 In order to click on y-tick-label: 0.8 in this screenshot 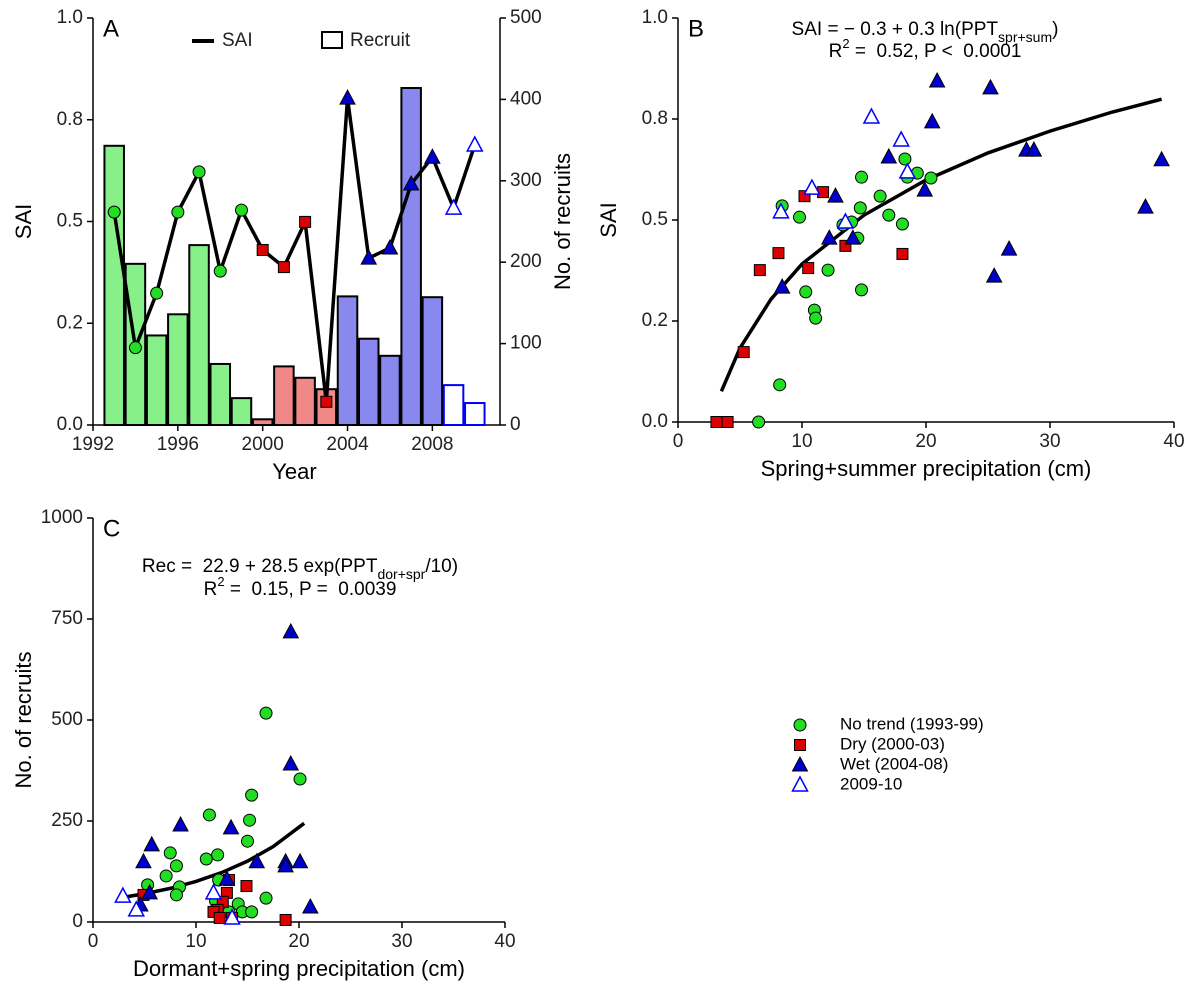, I will do `click(70, 119)`.